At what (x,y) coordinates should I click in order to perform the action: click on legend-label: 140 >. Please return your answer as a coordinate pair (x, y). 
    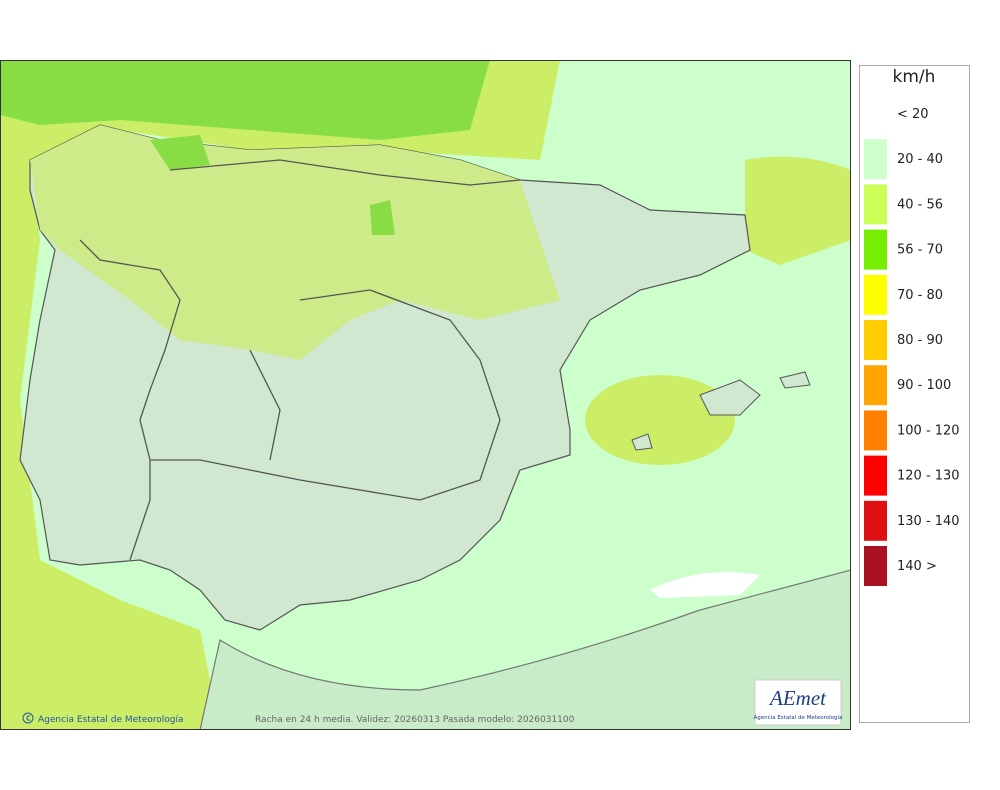
    Looking at the image, I should click on (917, 566).